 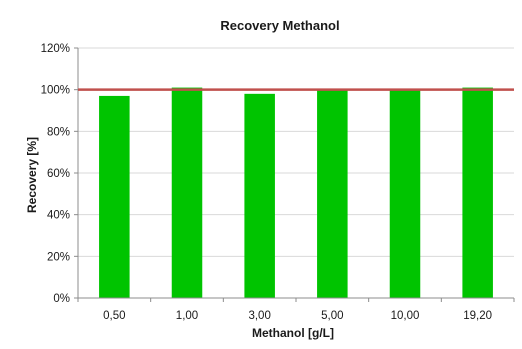 I want to click on chart-title: Recovery Methanol, so click(x=279, y=25).